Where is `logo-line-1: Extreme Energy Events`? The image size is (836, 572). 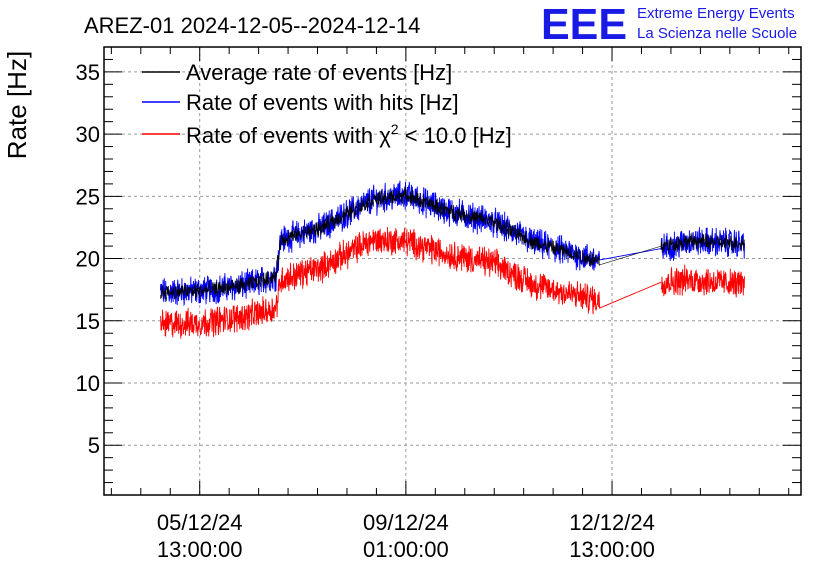
logo-line-1: Extreme Energy Events is located at coordinates (716, 13).